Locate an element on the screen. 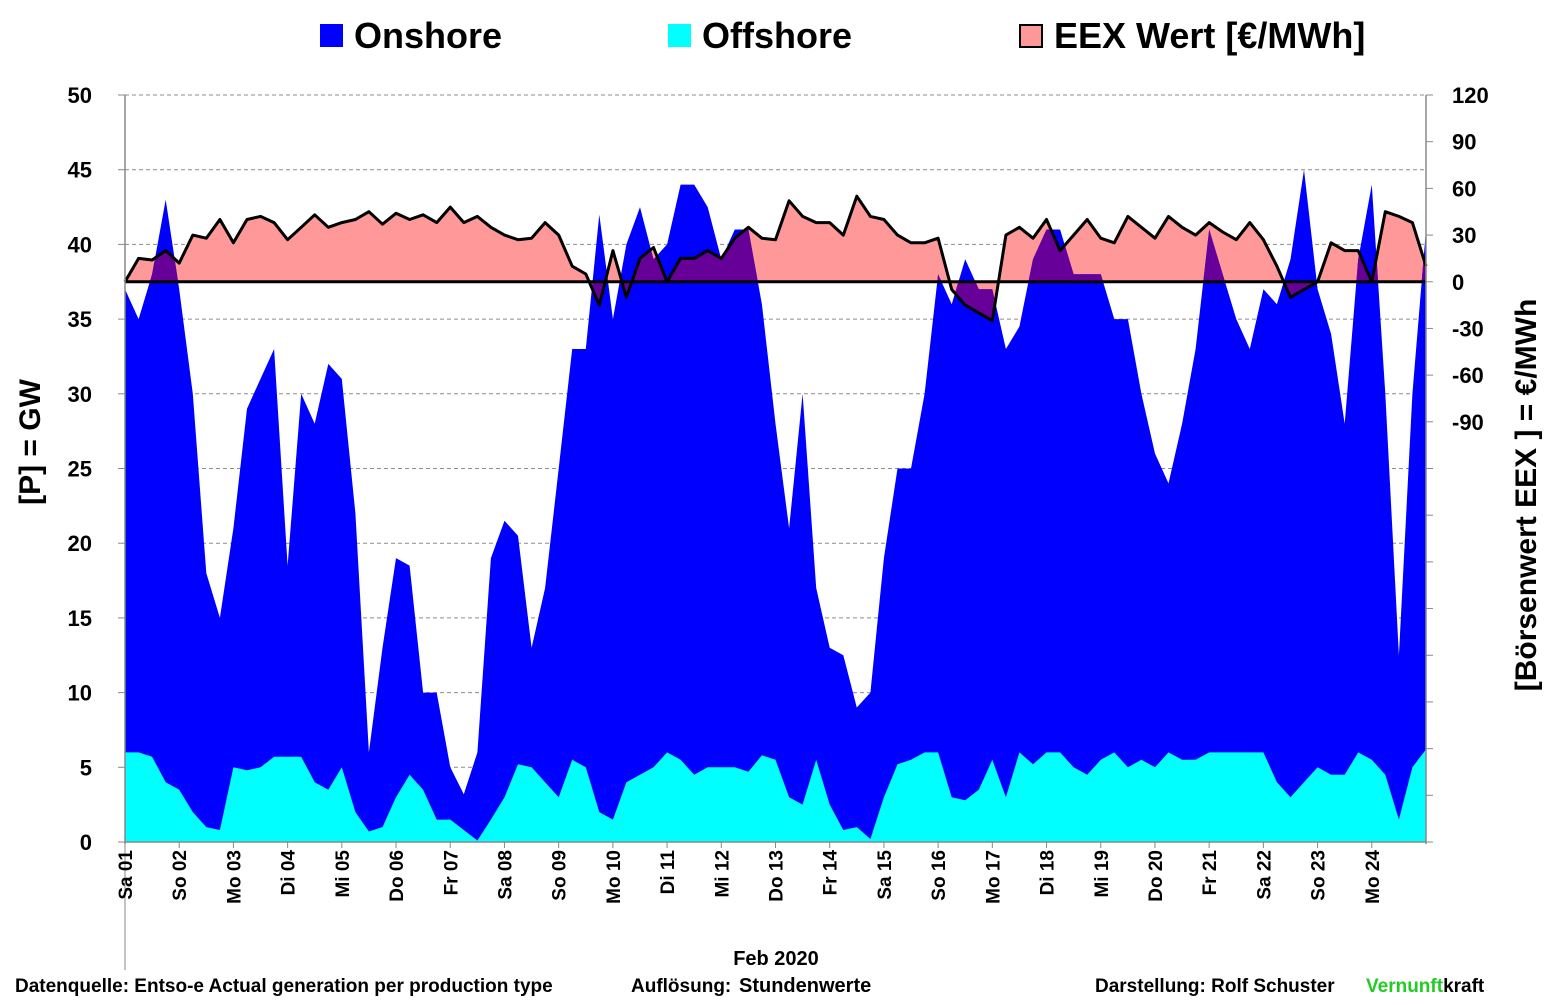 The width and height of the screenshot is (1549, 1005). x-tick-label: Mo 17 is located at coordinates (993, 877).